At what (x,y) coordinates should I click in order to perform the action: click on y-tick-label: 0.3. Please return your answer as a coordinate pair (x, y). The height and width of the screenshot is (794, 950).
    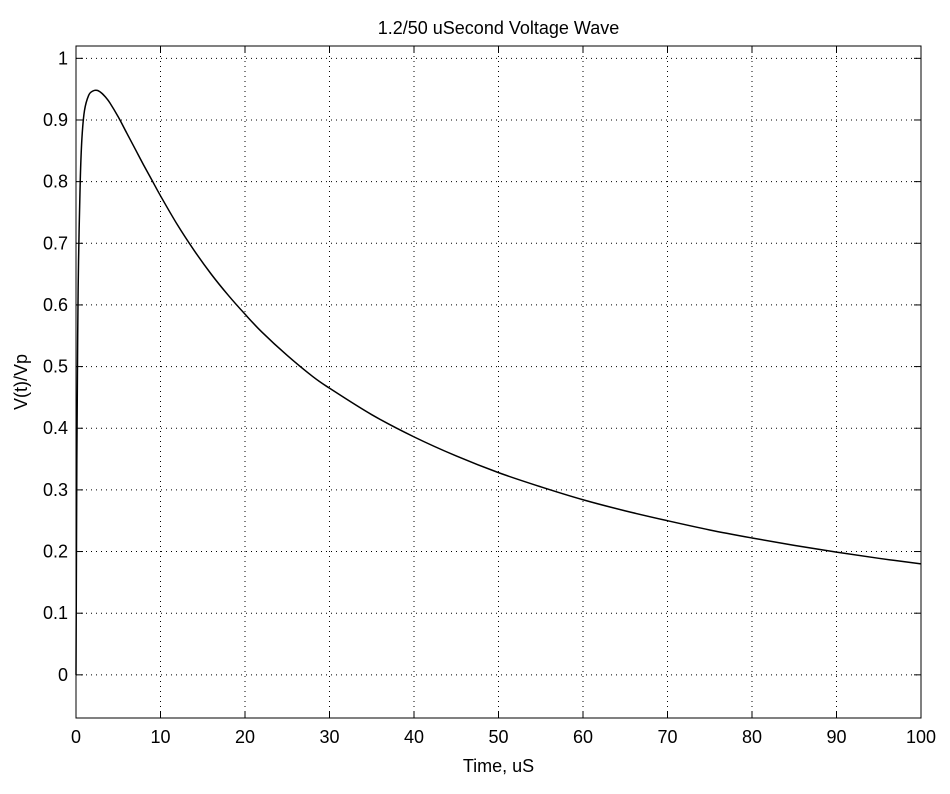
    Looking at the image, I should click on (55, 490).